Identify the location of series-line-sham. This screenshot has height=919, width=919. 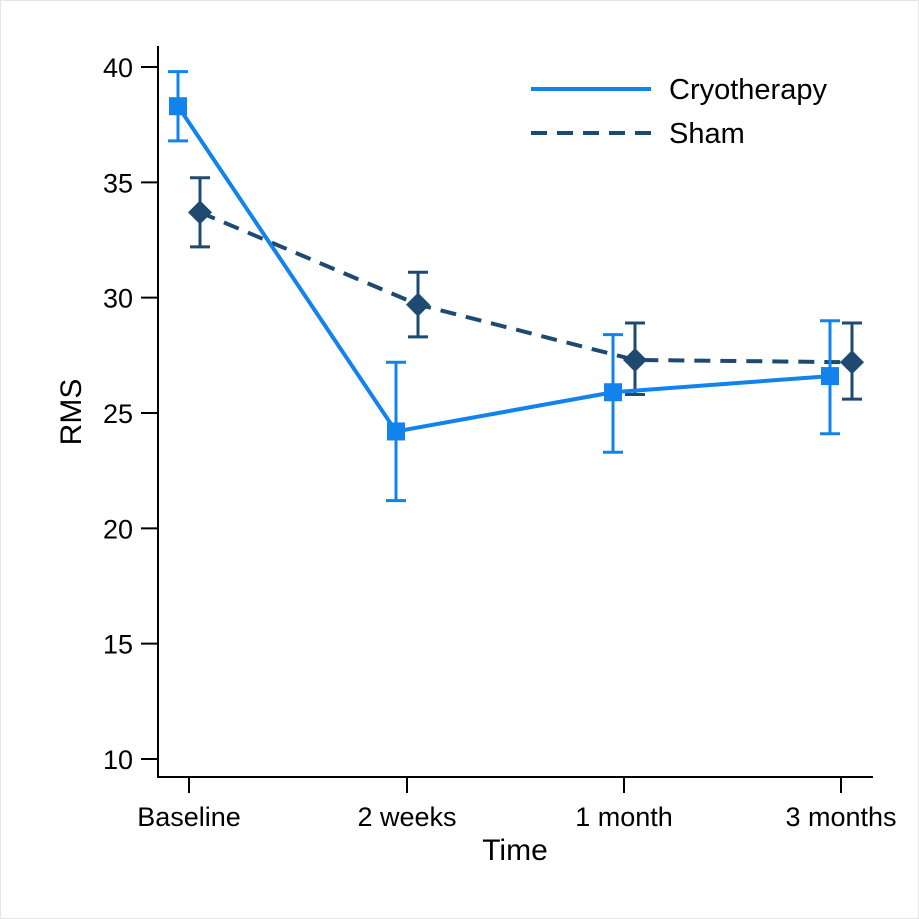
(526, 287).